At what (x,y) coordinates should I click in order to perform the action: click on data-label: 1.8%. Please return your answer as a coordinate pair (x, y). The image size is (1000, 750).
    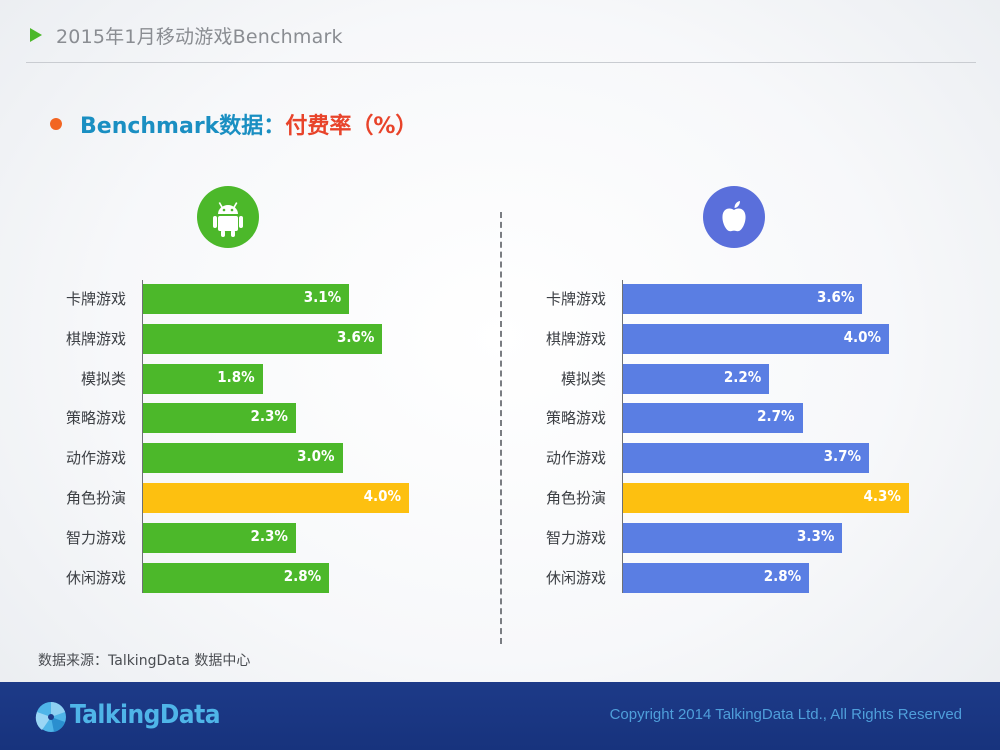
    Looking at the image, I should click on (236, 376).